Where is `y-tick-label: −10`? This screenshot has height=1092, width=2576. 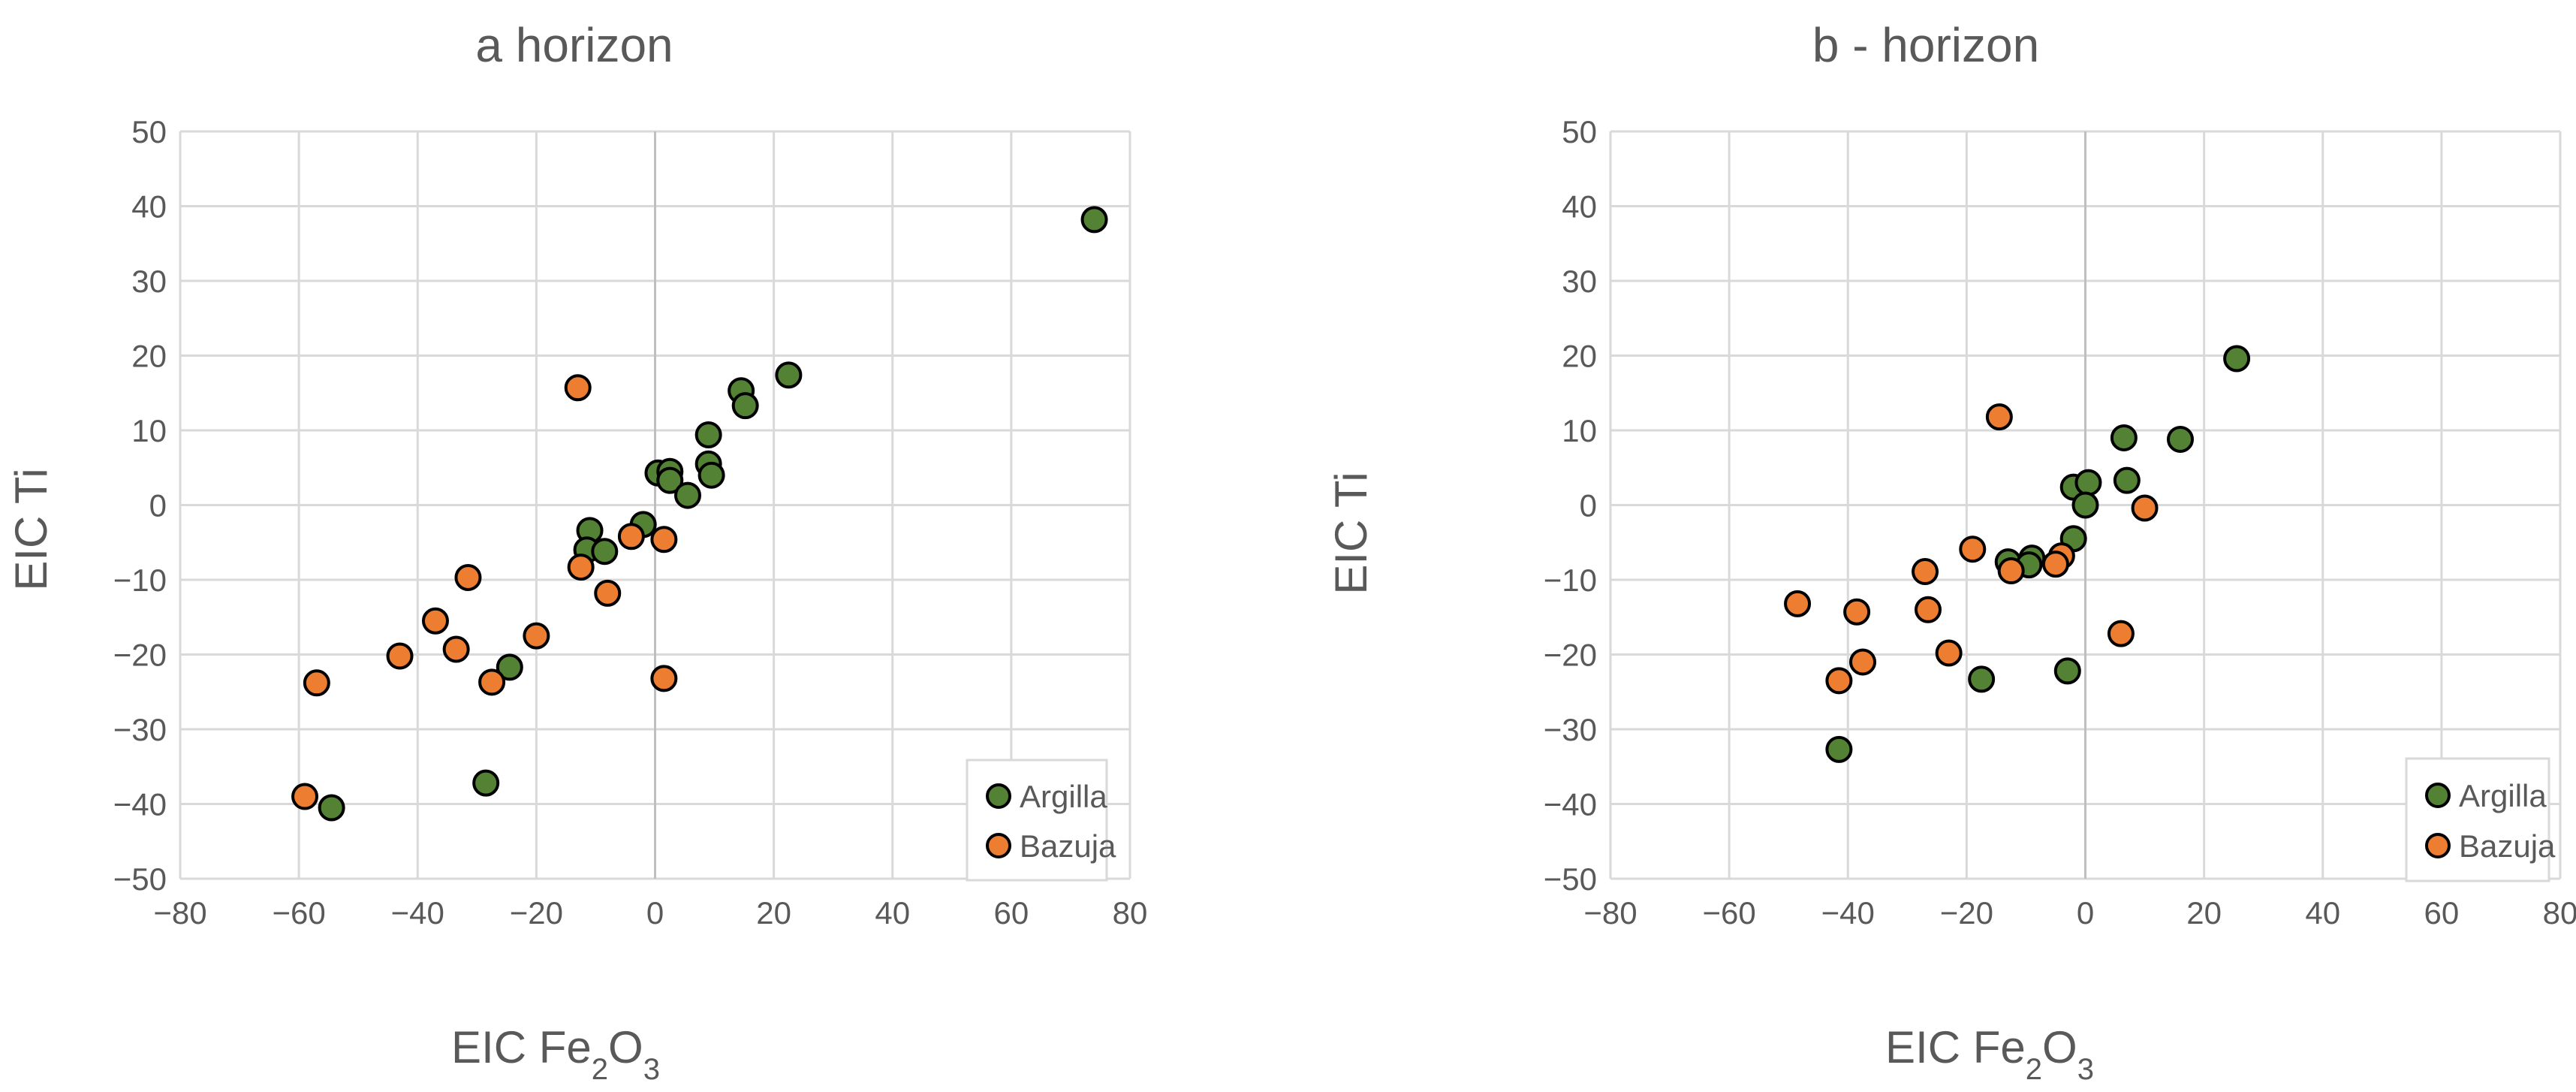 y-tick-label: −10 is located at coordinates (1570, 580).